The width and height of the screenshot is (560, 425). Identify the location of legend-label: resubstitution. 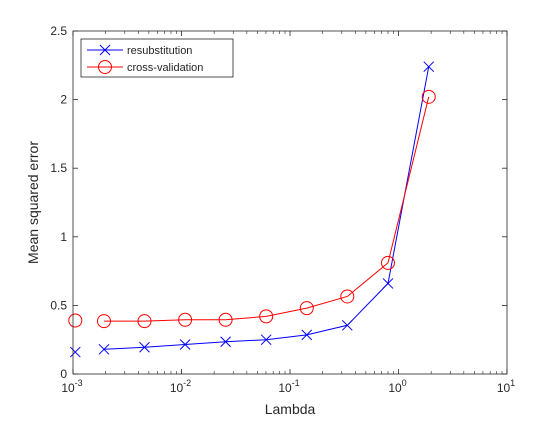
(159, 51).